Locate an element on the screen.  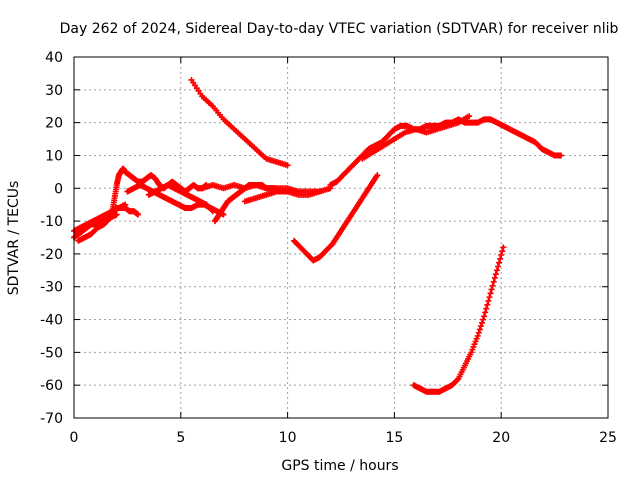
y-tick-label: -10 is located at coordinates (51, 222).